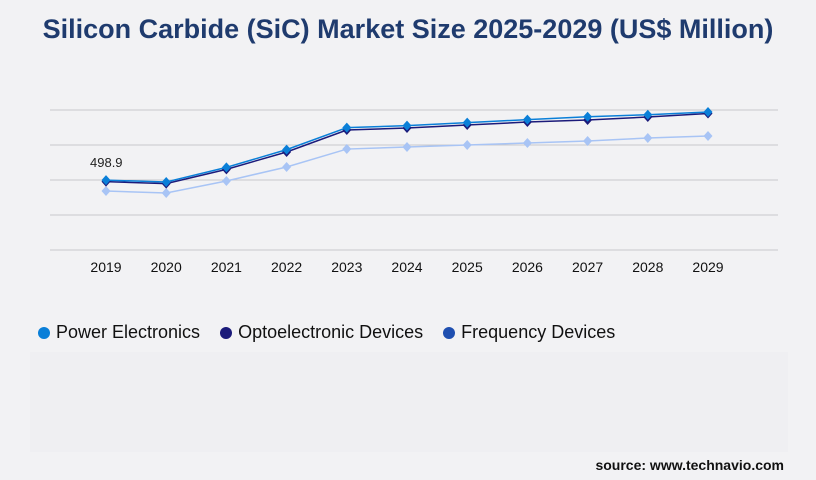 The width and height of the screenshot is (816, 480). I want to click on legend-label: Optoelectronic Devices, so click(331, 332).